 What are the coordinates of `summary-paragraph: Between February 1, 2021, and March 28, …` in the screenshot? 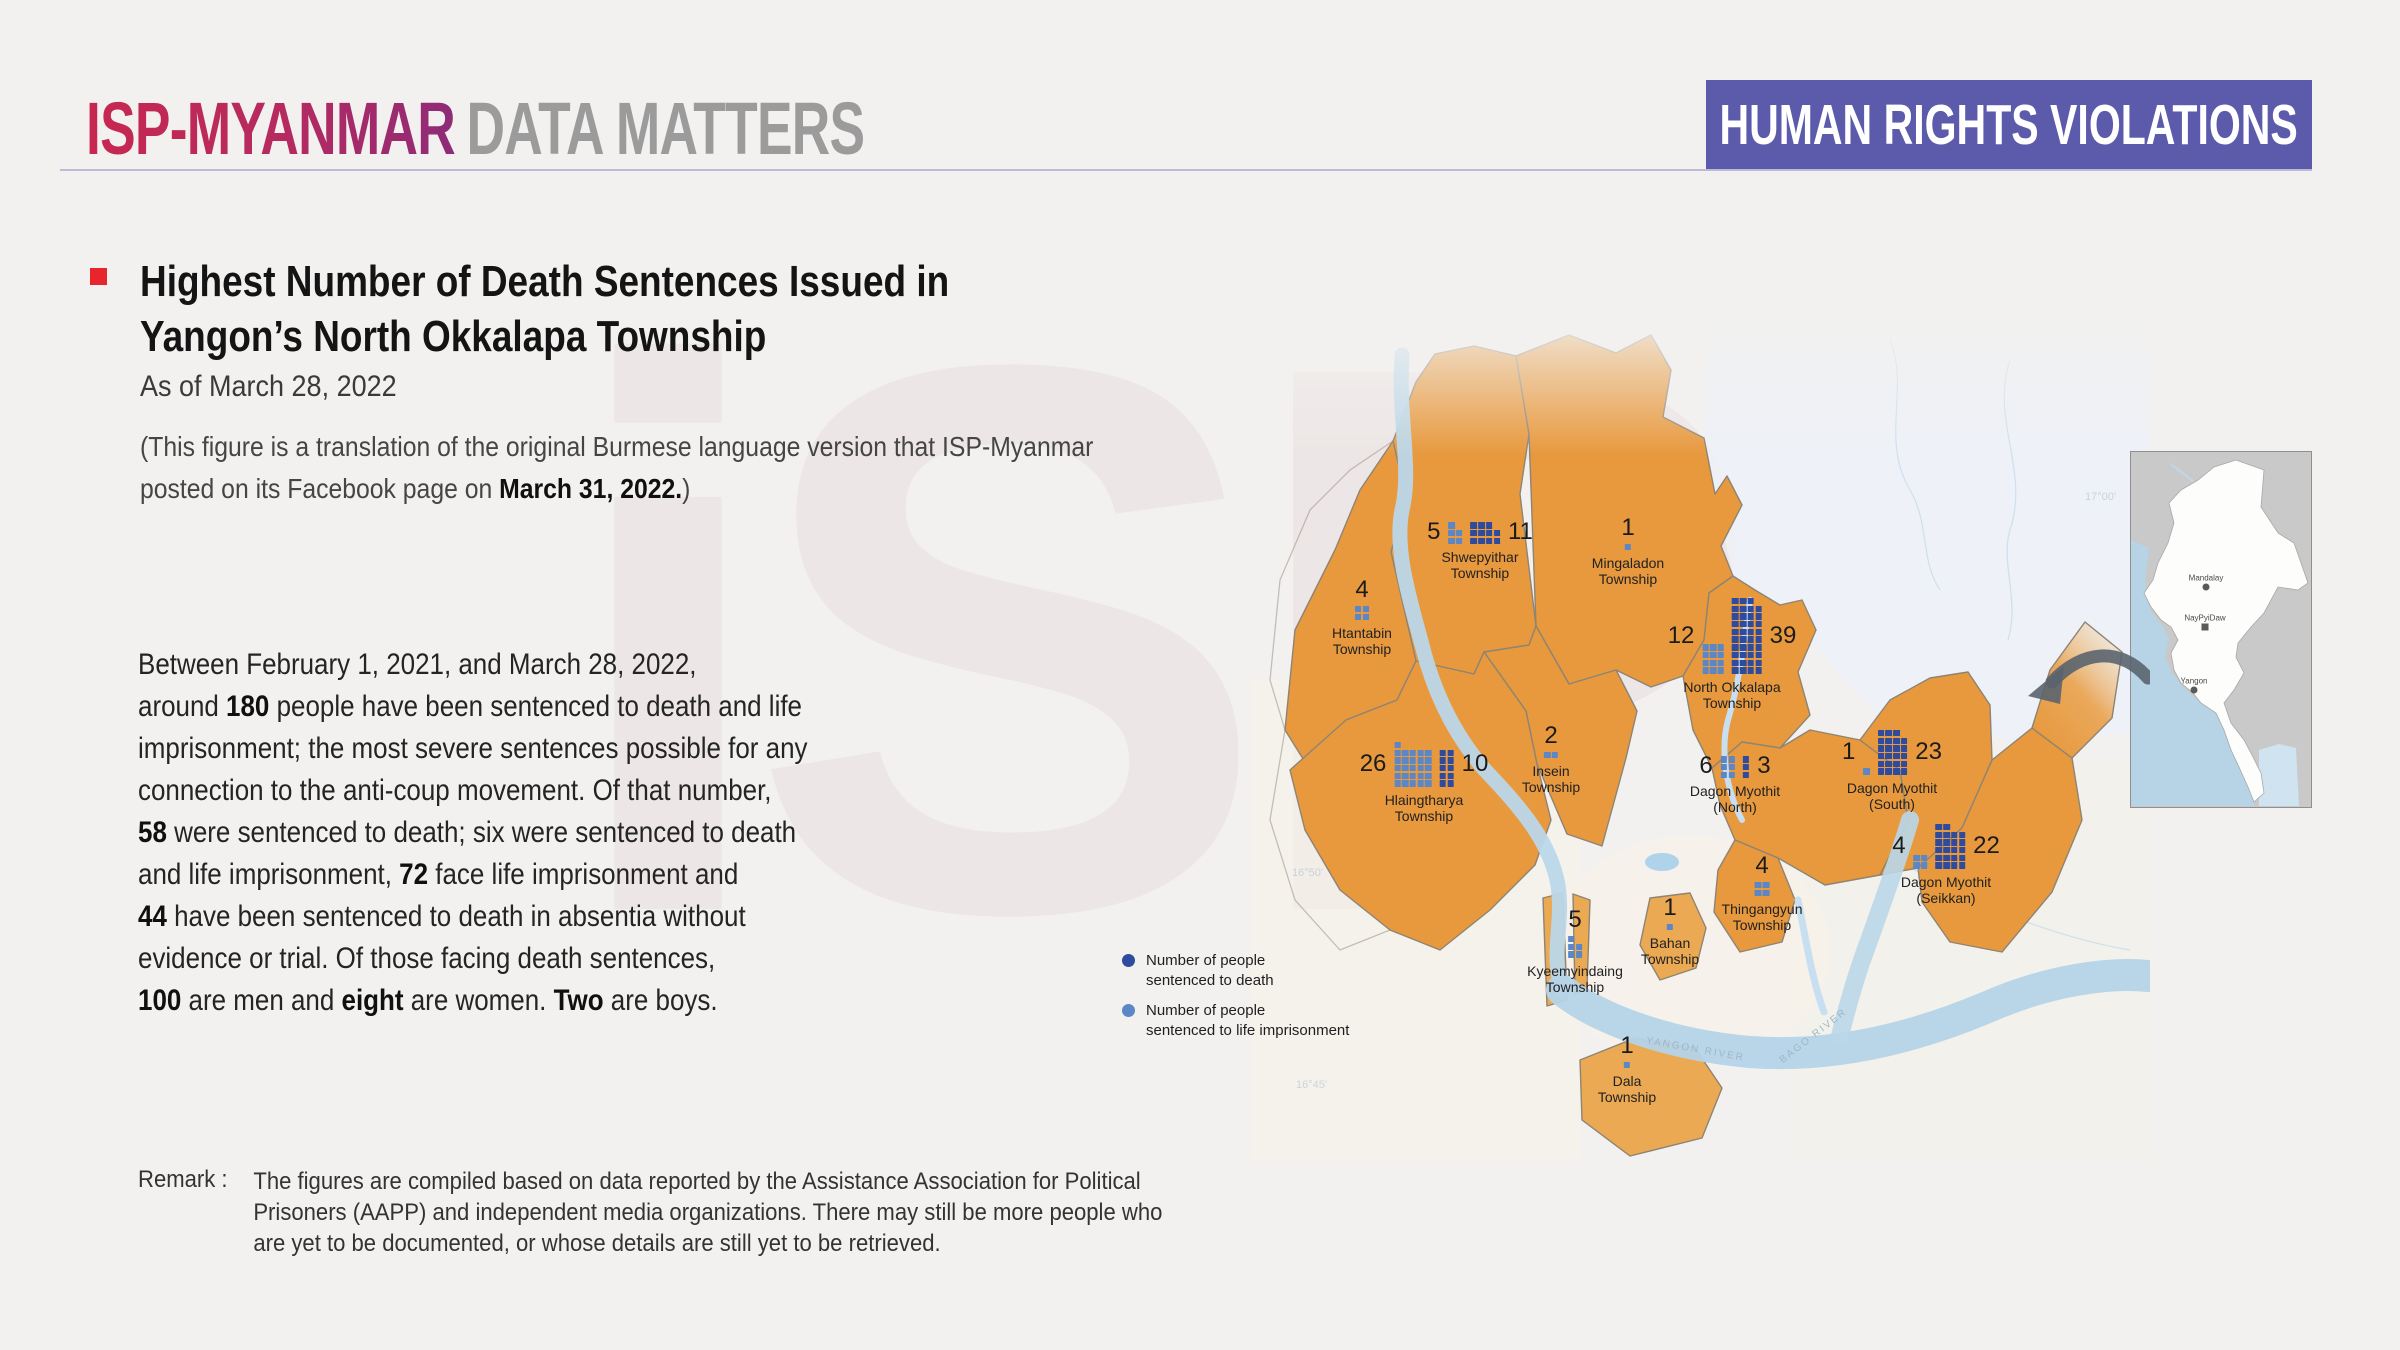 It's located at (473, 832).